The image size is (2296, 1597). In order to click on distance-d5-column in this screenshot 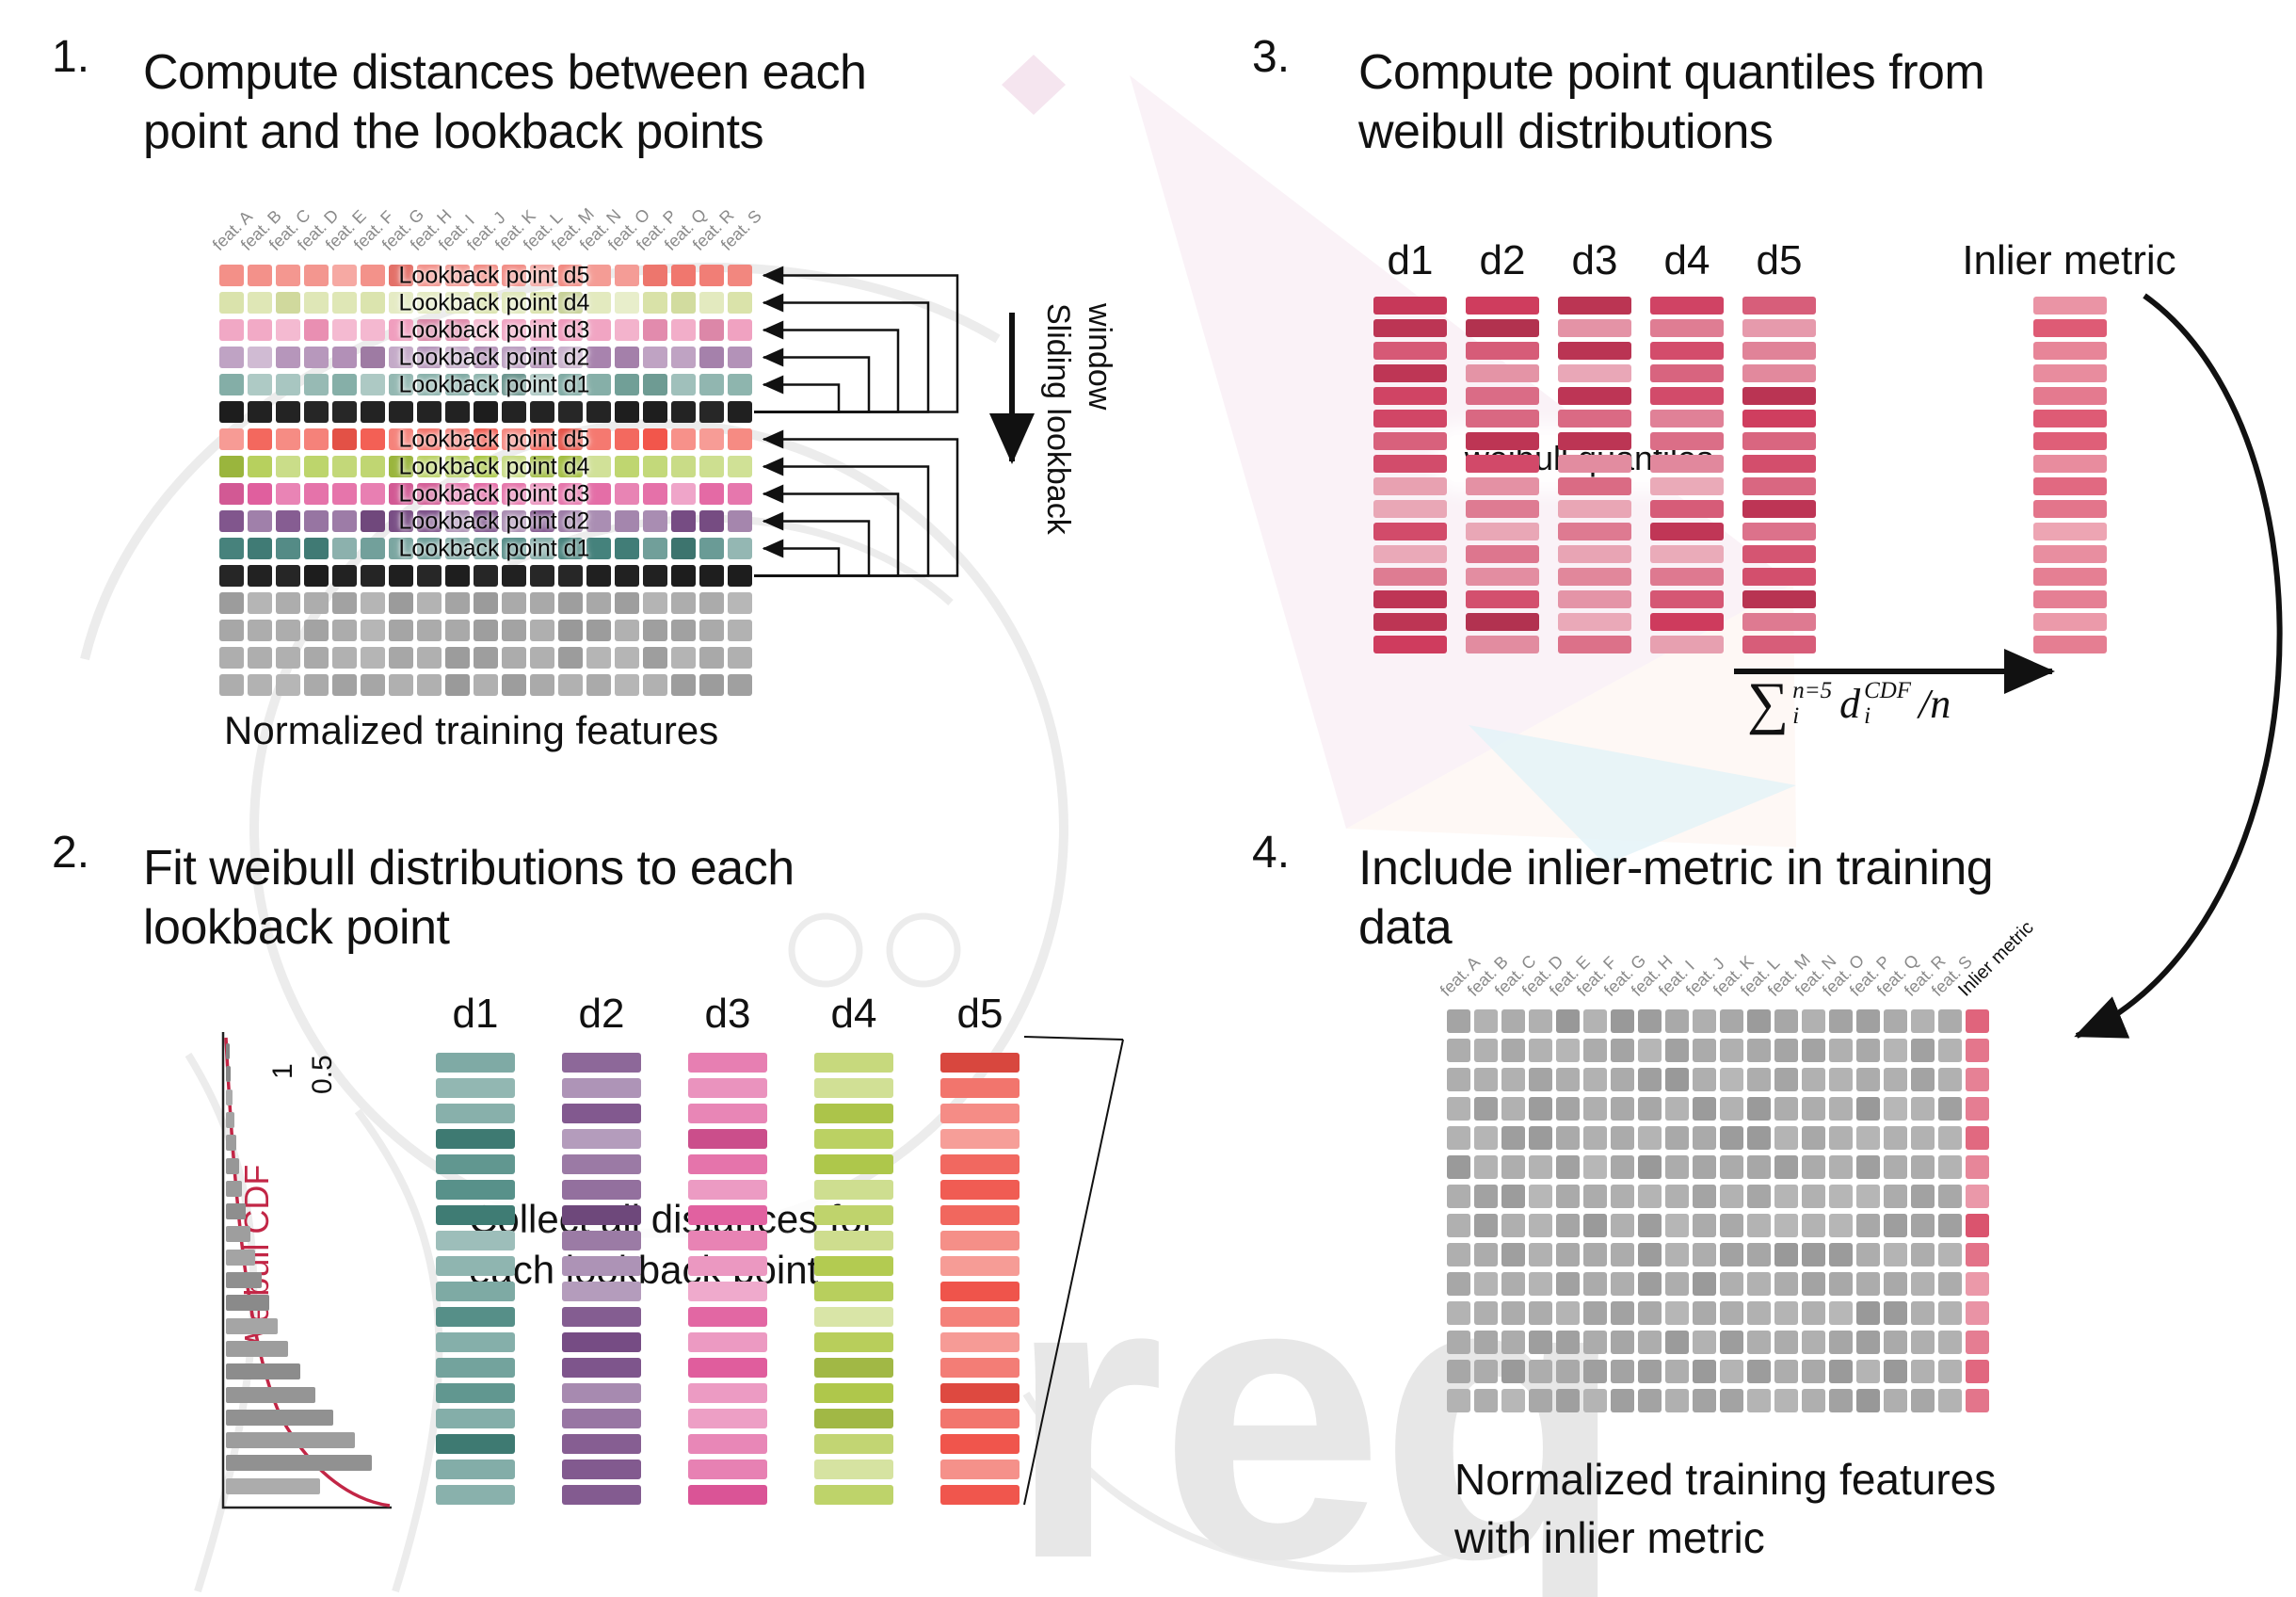, I will do `click(980, 1279)`.